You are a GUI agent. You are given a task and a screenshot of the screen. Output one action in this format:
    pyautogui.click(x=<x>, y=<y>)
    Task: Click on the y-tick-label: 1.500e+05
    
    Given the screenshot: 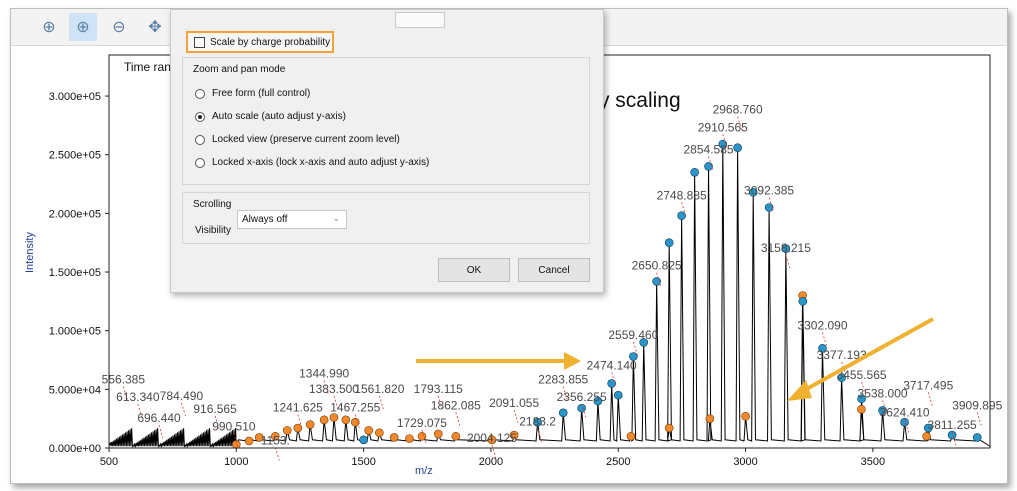 What is the action you would take?
    pyautogui.click(x=75, y=273)
    